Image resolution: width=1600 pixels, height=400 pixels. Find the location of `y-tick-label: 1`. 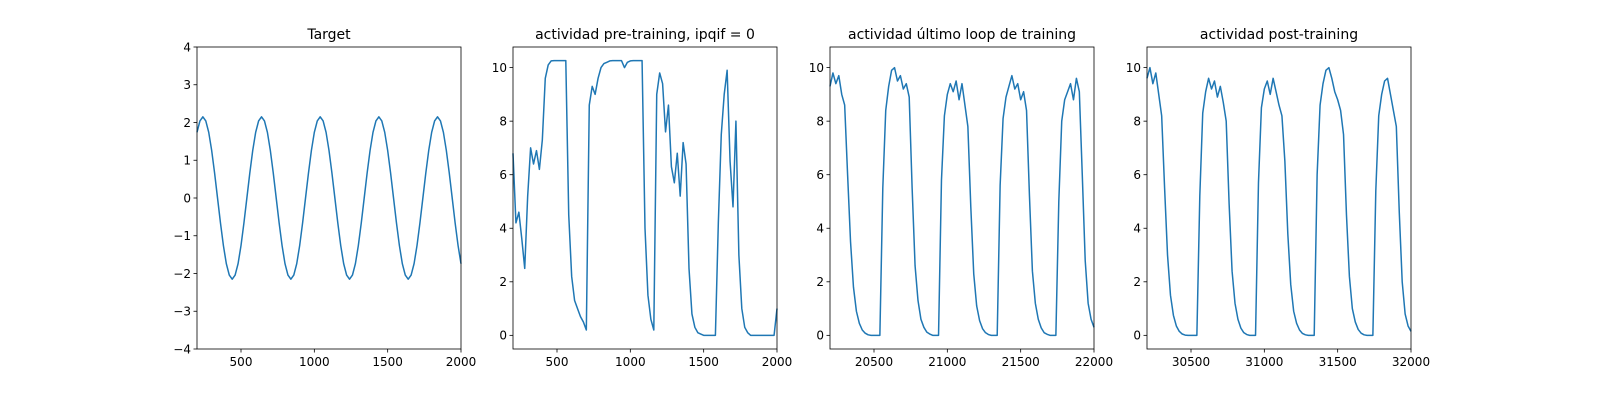

y-tick-label: 1 is located at coordinates (187, 161).